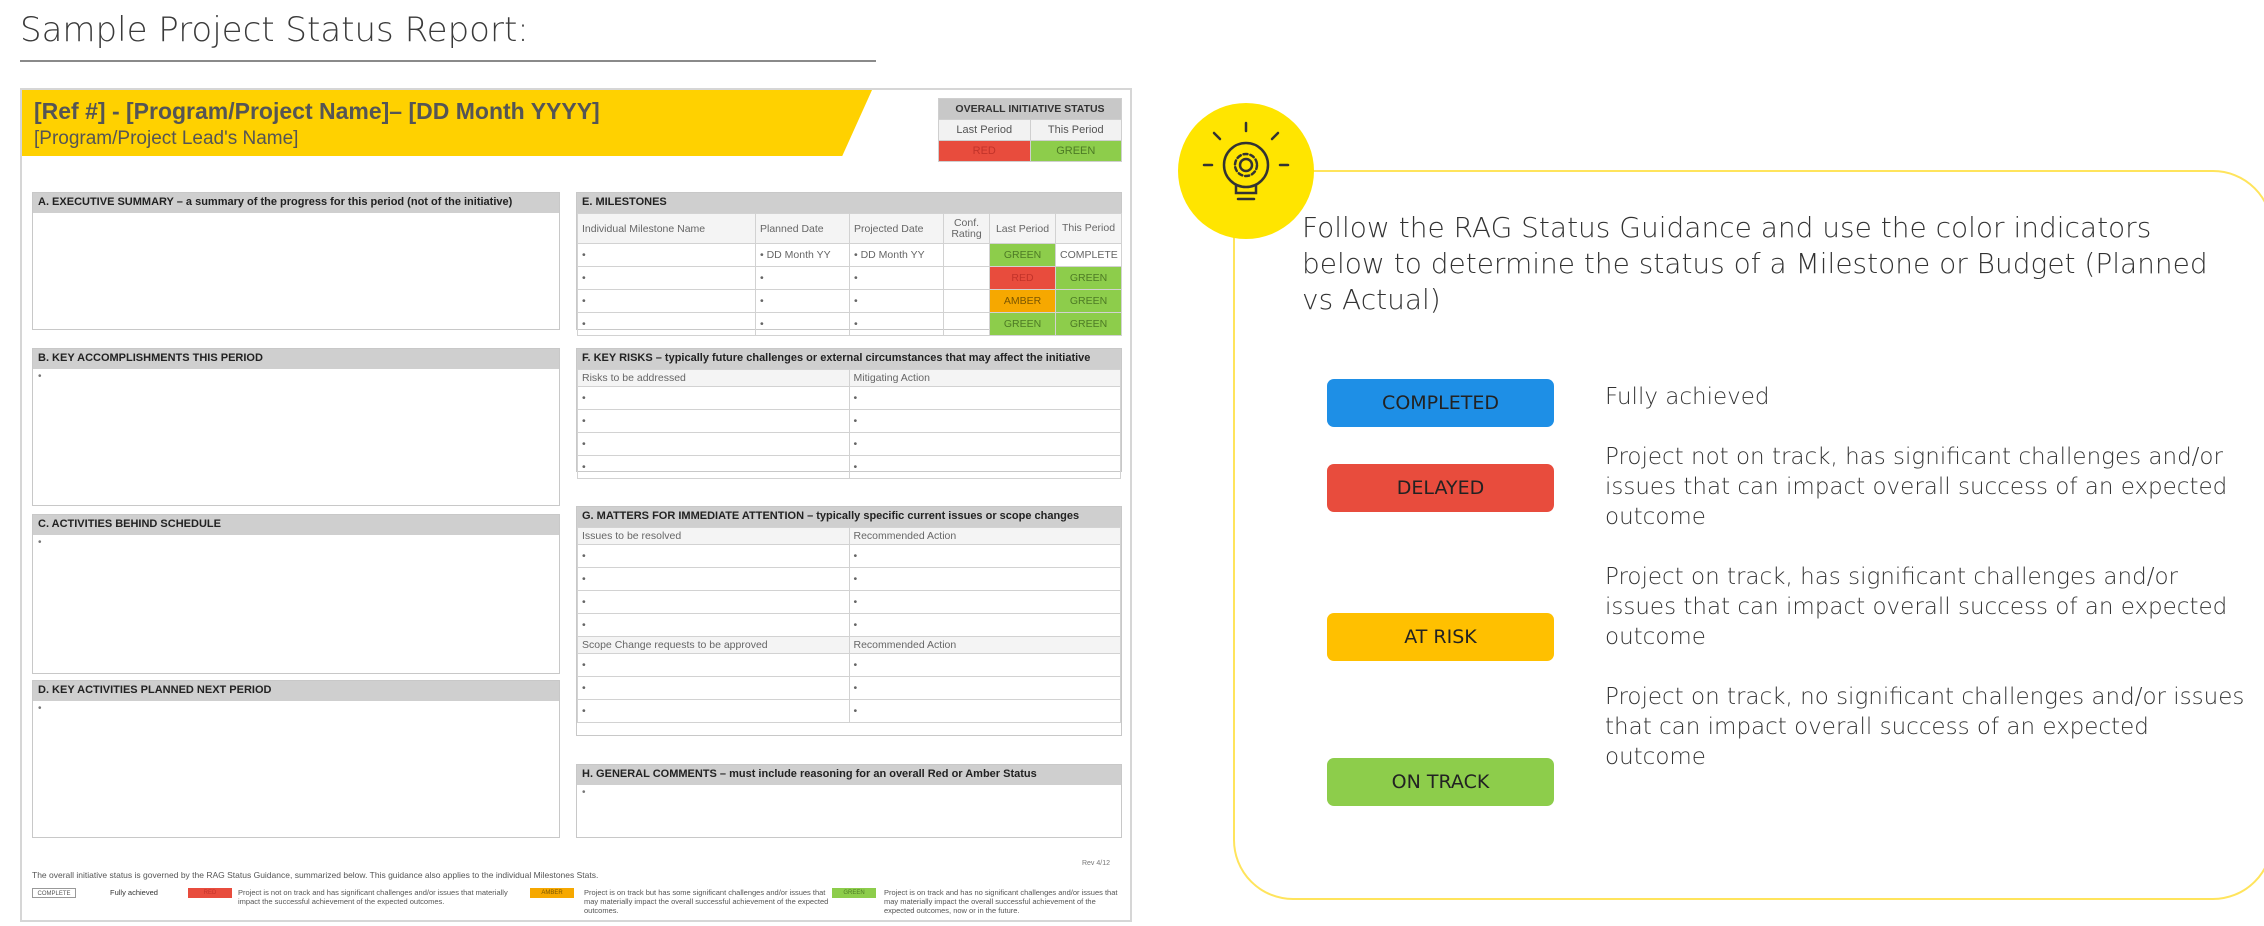 This screenshot has width=2264, height=926. What do you see at coordinates (802, 255) in the screenshot?
I see `planned-date: • DD Month YY` at bounding box center [802, 255].